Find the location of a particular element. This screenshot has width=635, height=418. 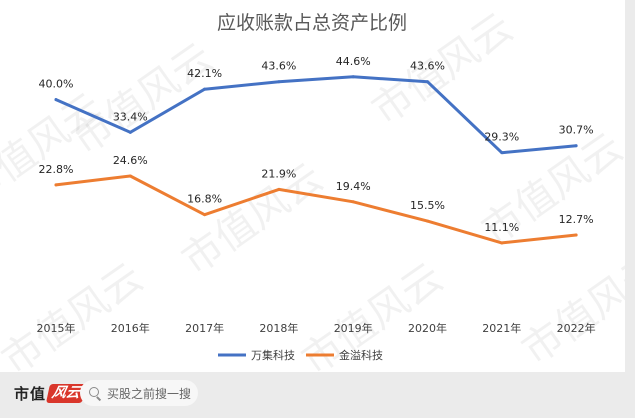

data-label: 22.8% is located at coordinates (56, 169).